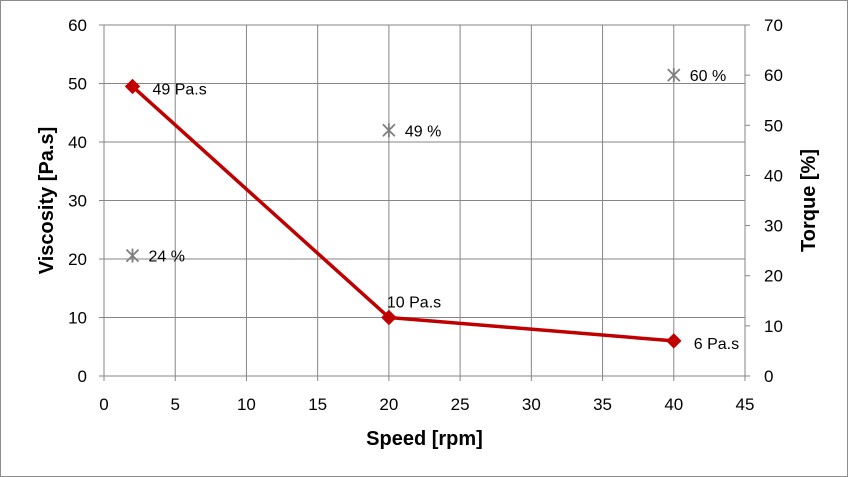  Describe the element at coordinates (745, 404) in the screenshot. I see `x-tick-label: 45` at that location.